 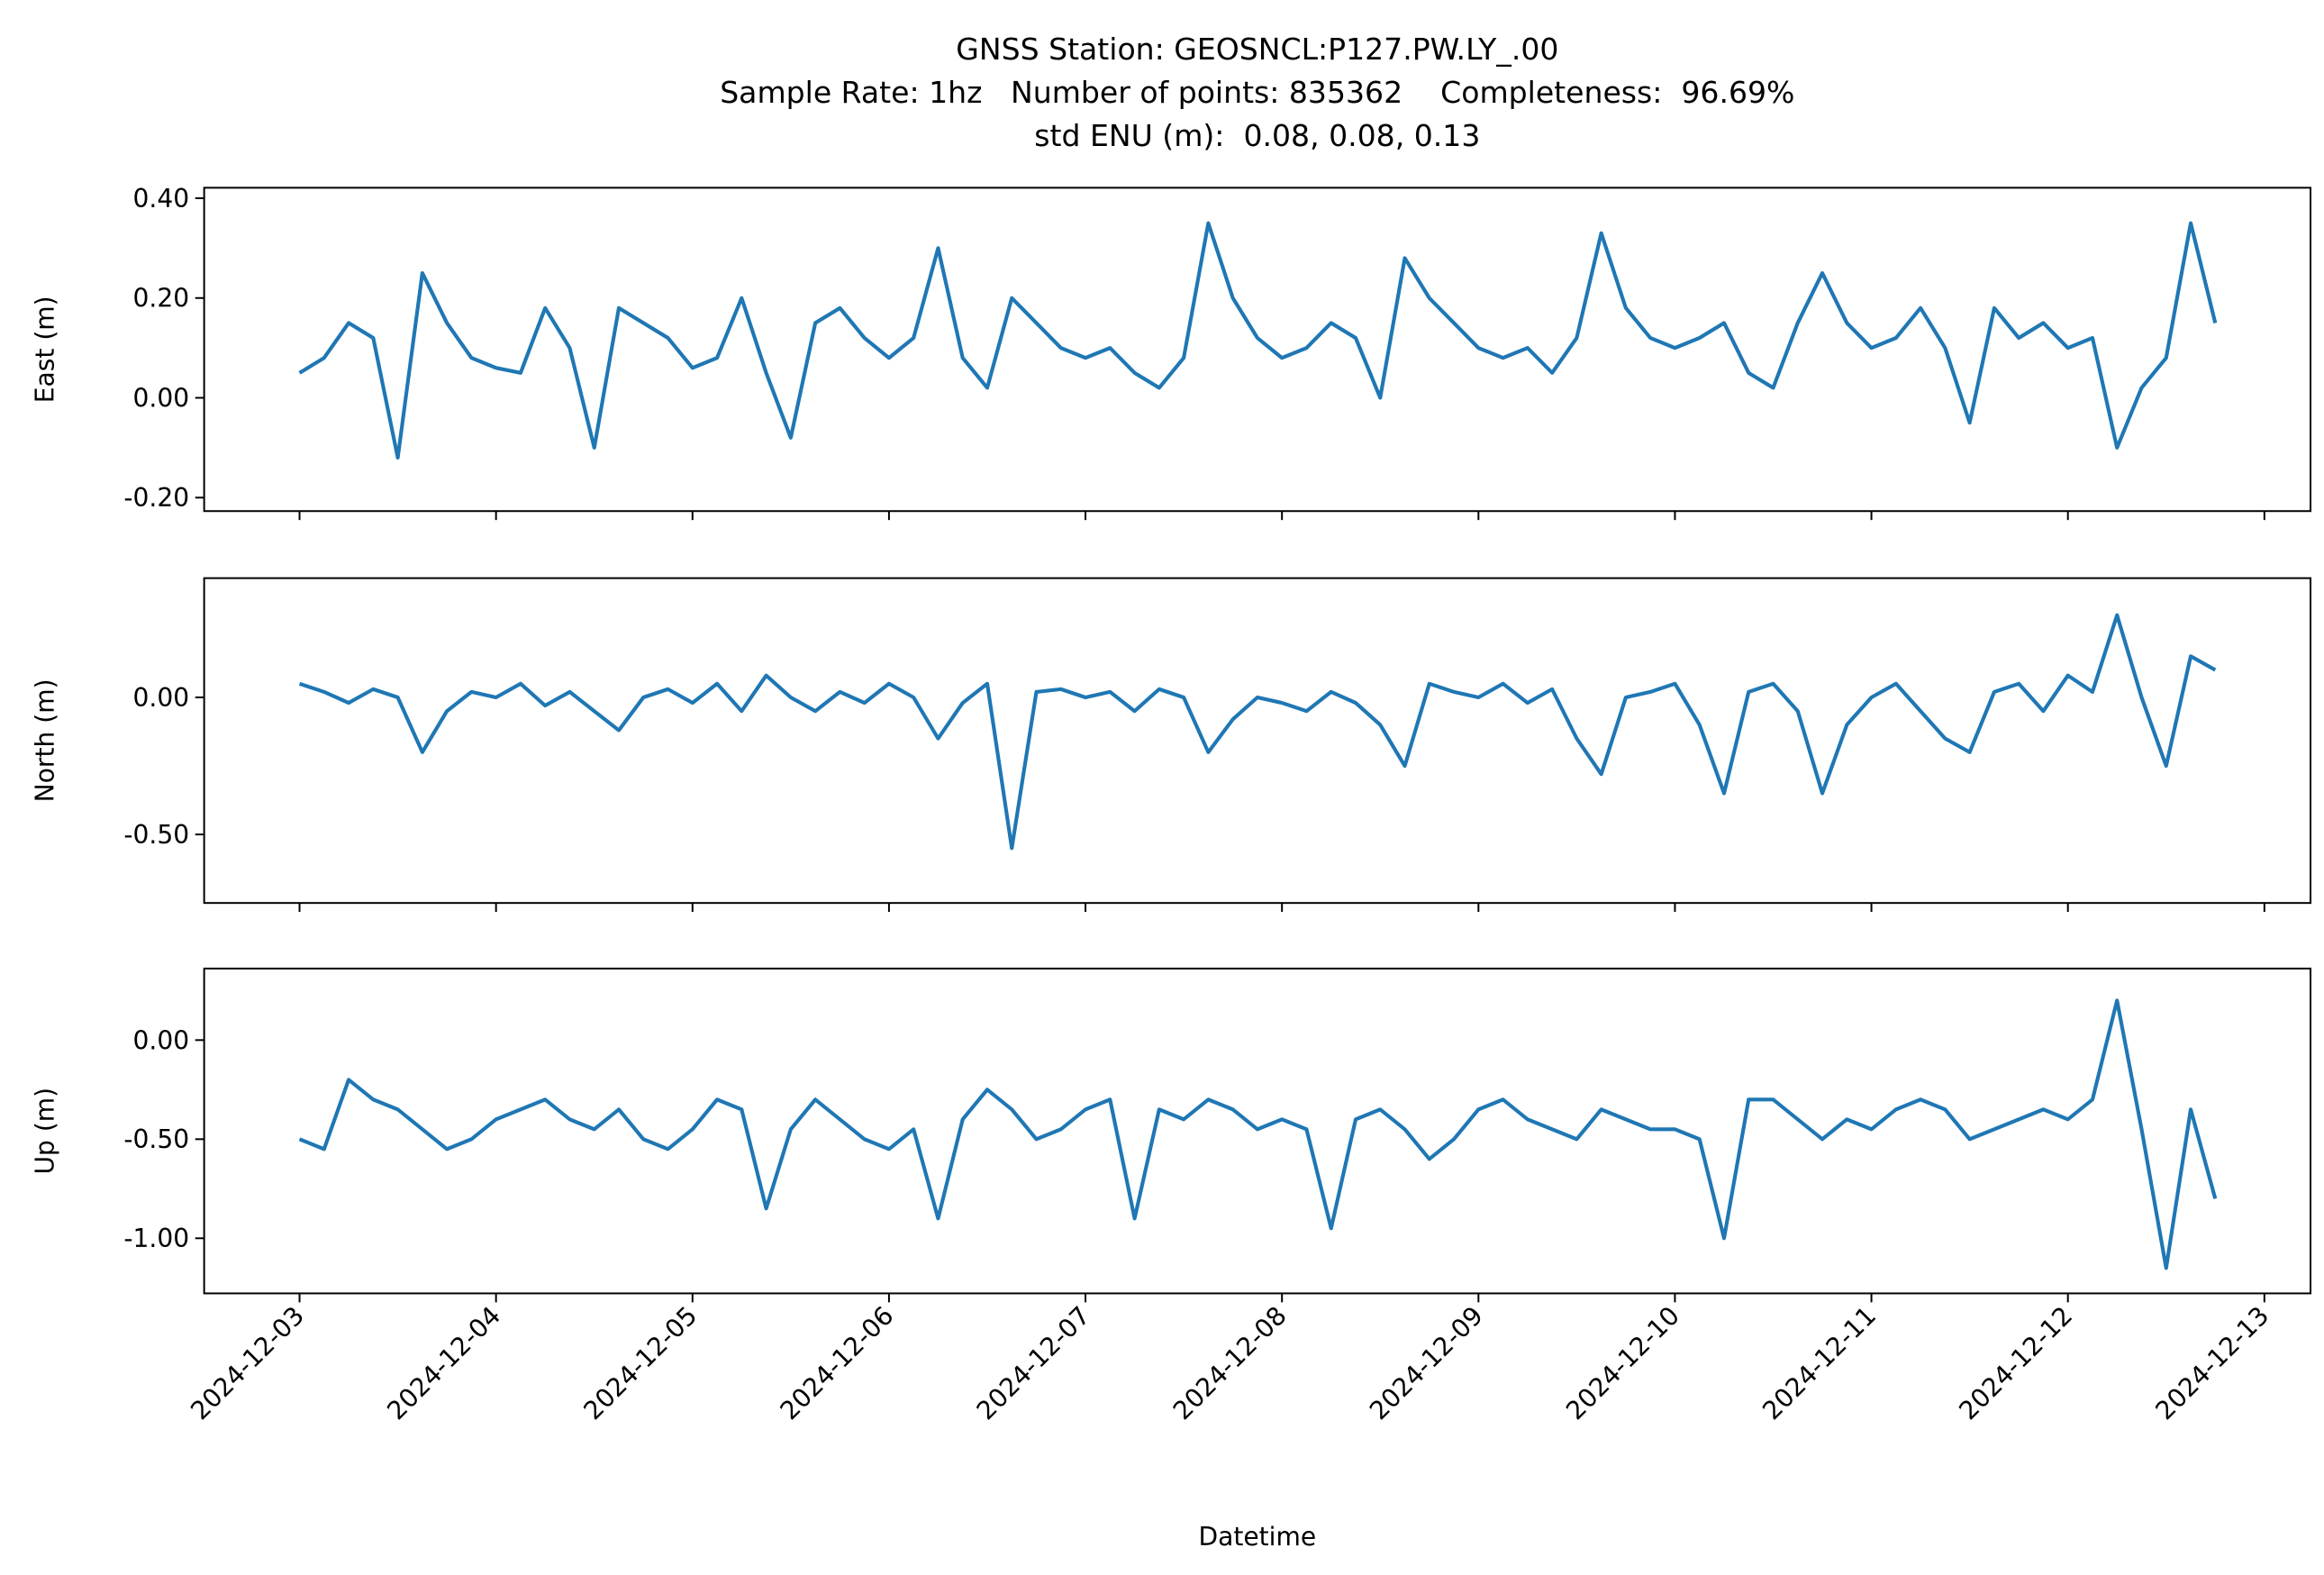 I want to click on x-axis-label: Datetime, so click(x=1257, y=1537).